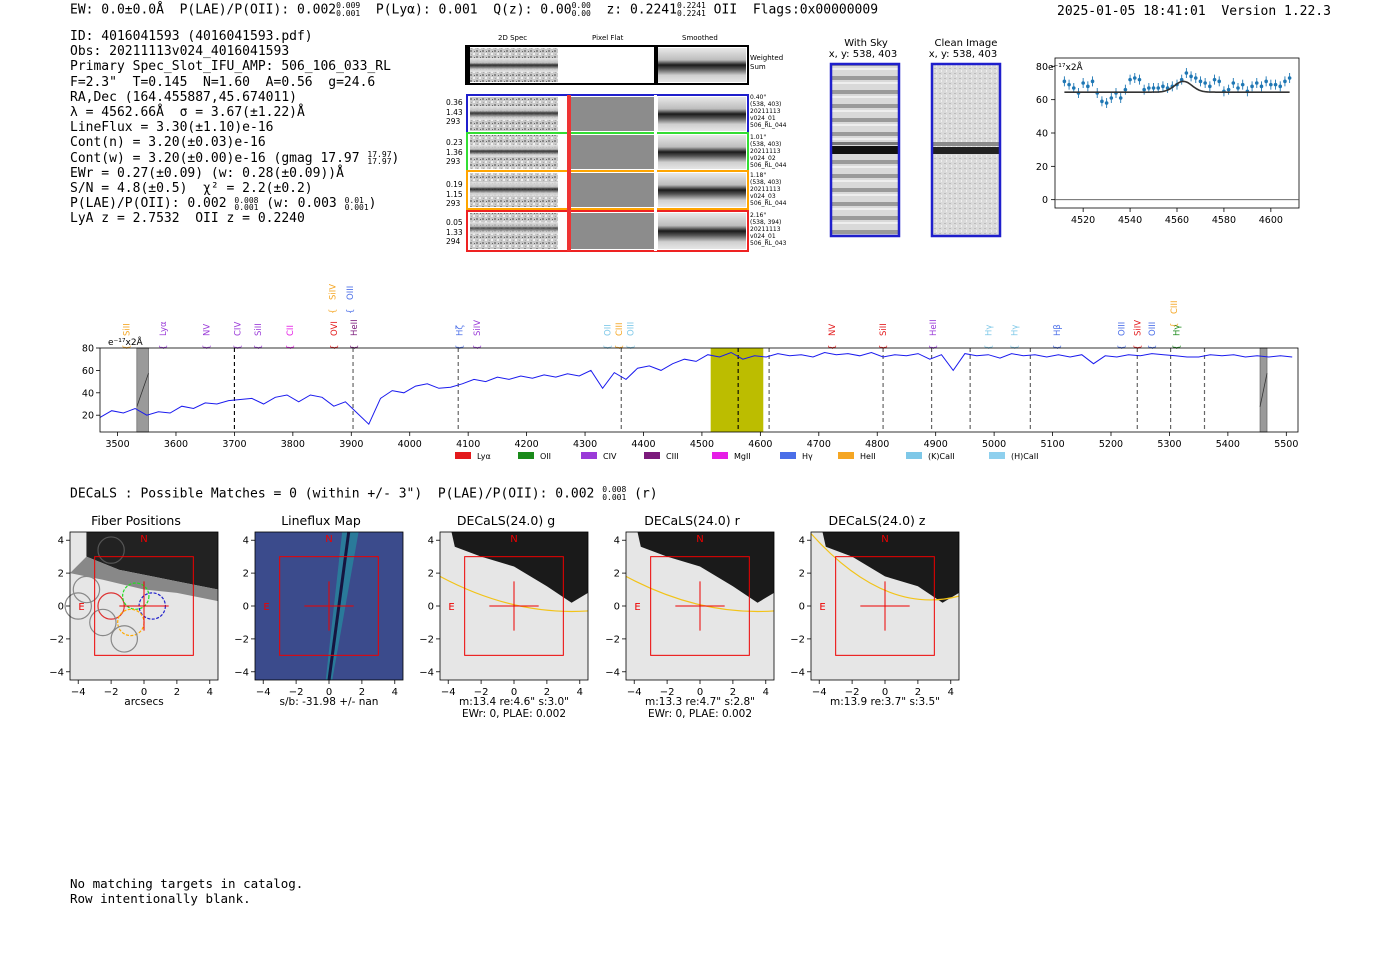 The width and height of the screenshot is (1400, 953). I want to click on east-marker: E, so click(266, 607).